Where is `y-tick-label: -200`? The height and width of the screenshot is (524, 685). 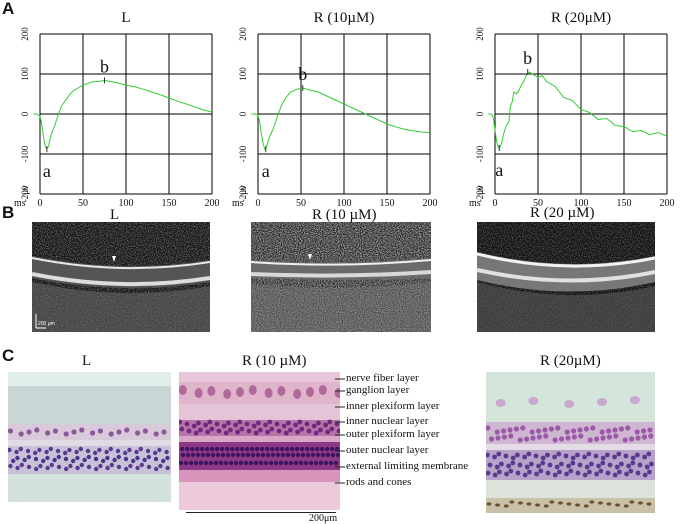 y-tick-label: -200 is located at coordinates (25, 193).